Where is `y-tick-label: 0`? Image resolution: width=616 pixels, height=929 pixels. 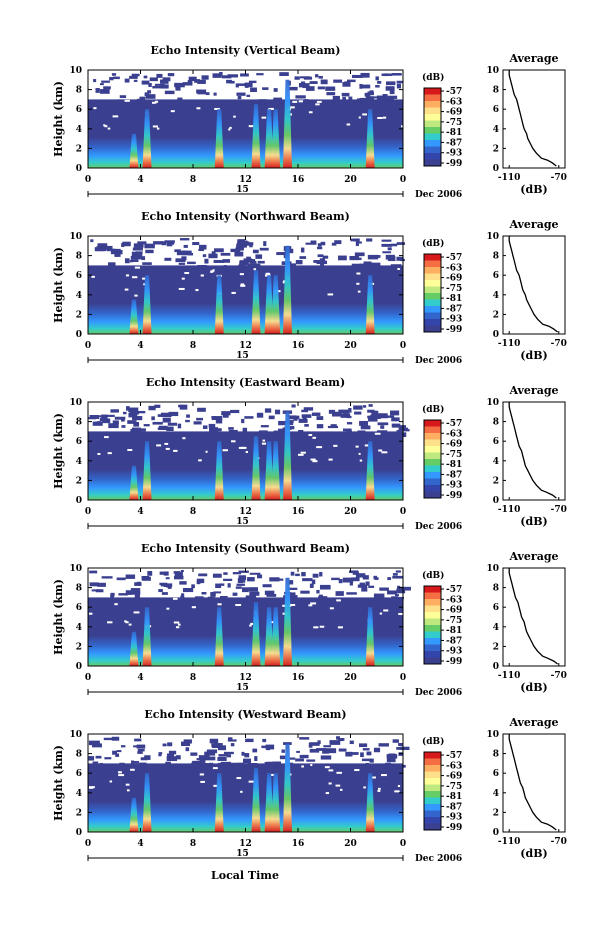
y-tick-label: 0 is located at coordinates (79, 501).